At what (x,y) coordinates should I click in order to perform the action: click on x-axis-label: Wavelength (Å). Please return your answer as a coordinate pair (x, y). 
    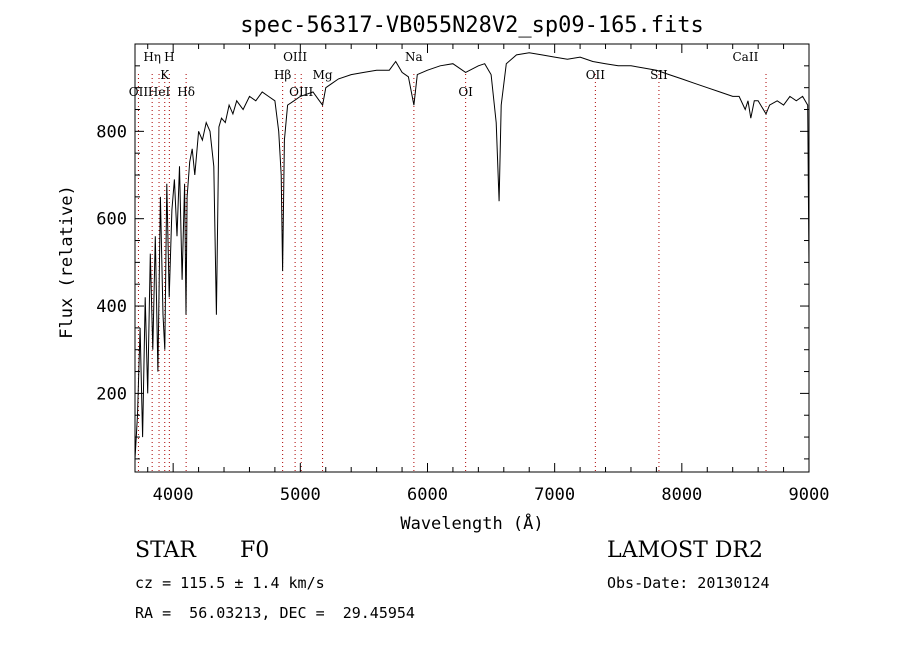
    Looking at the image, I should click on (471, 523).